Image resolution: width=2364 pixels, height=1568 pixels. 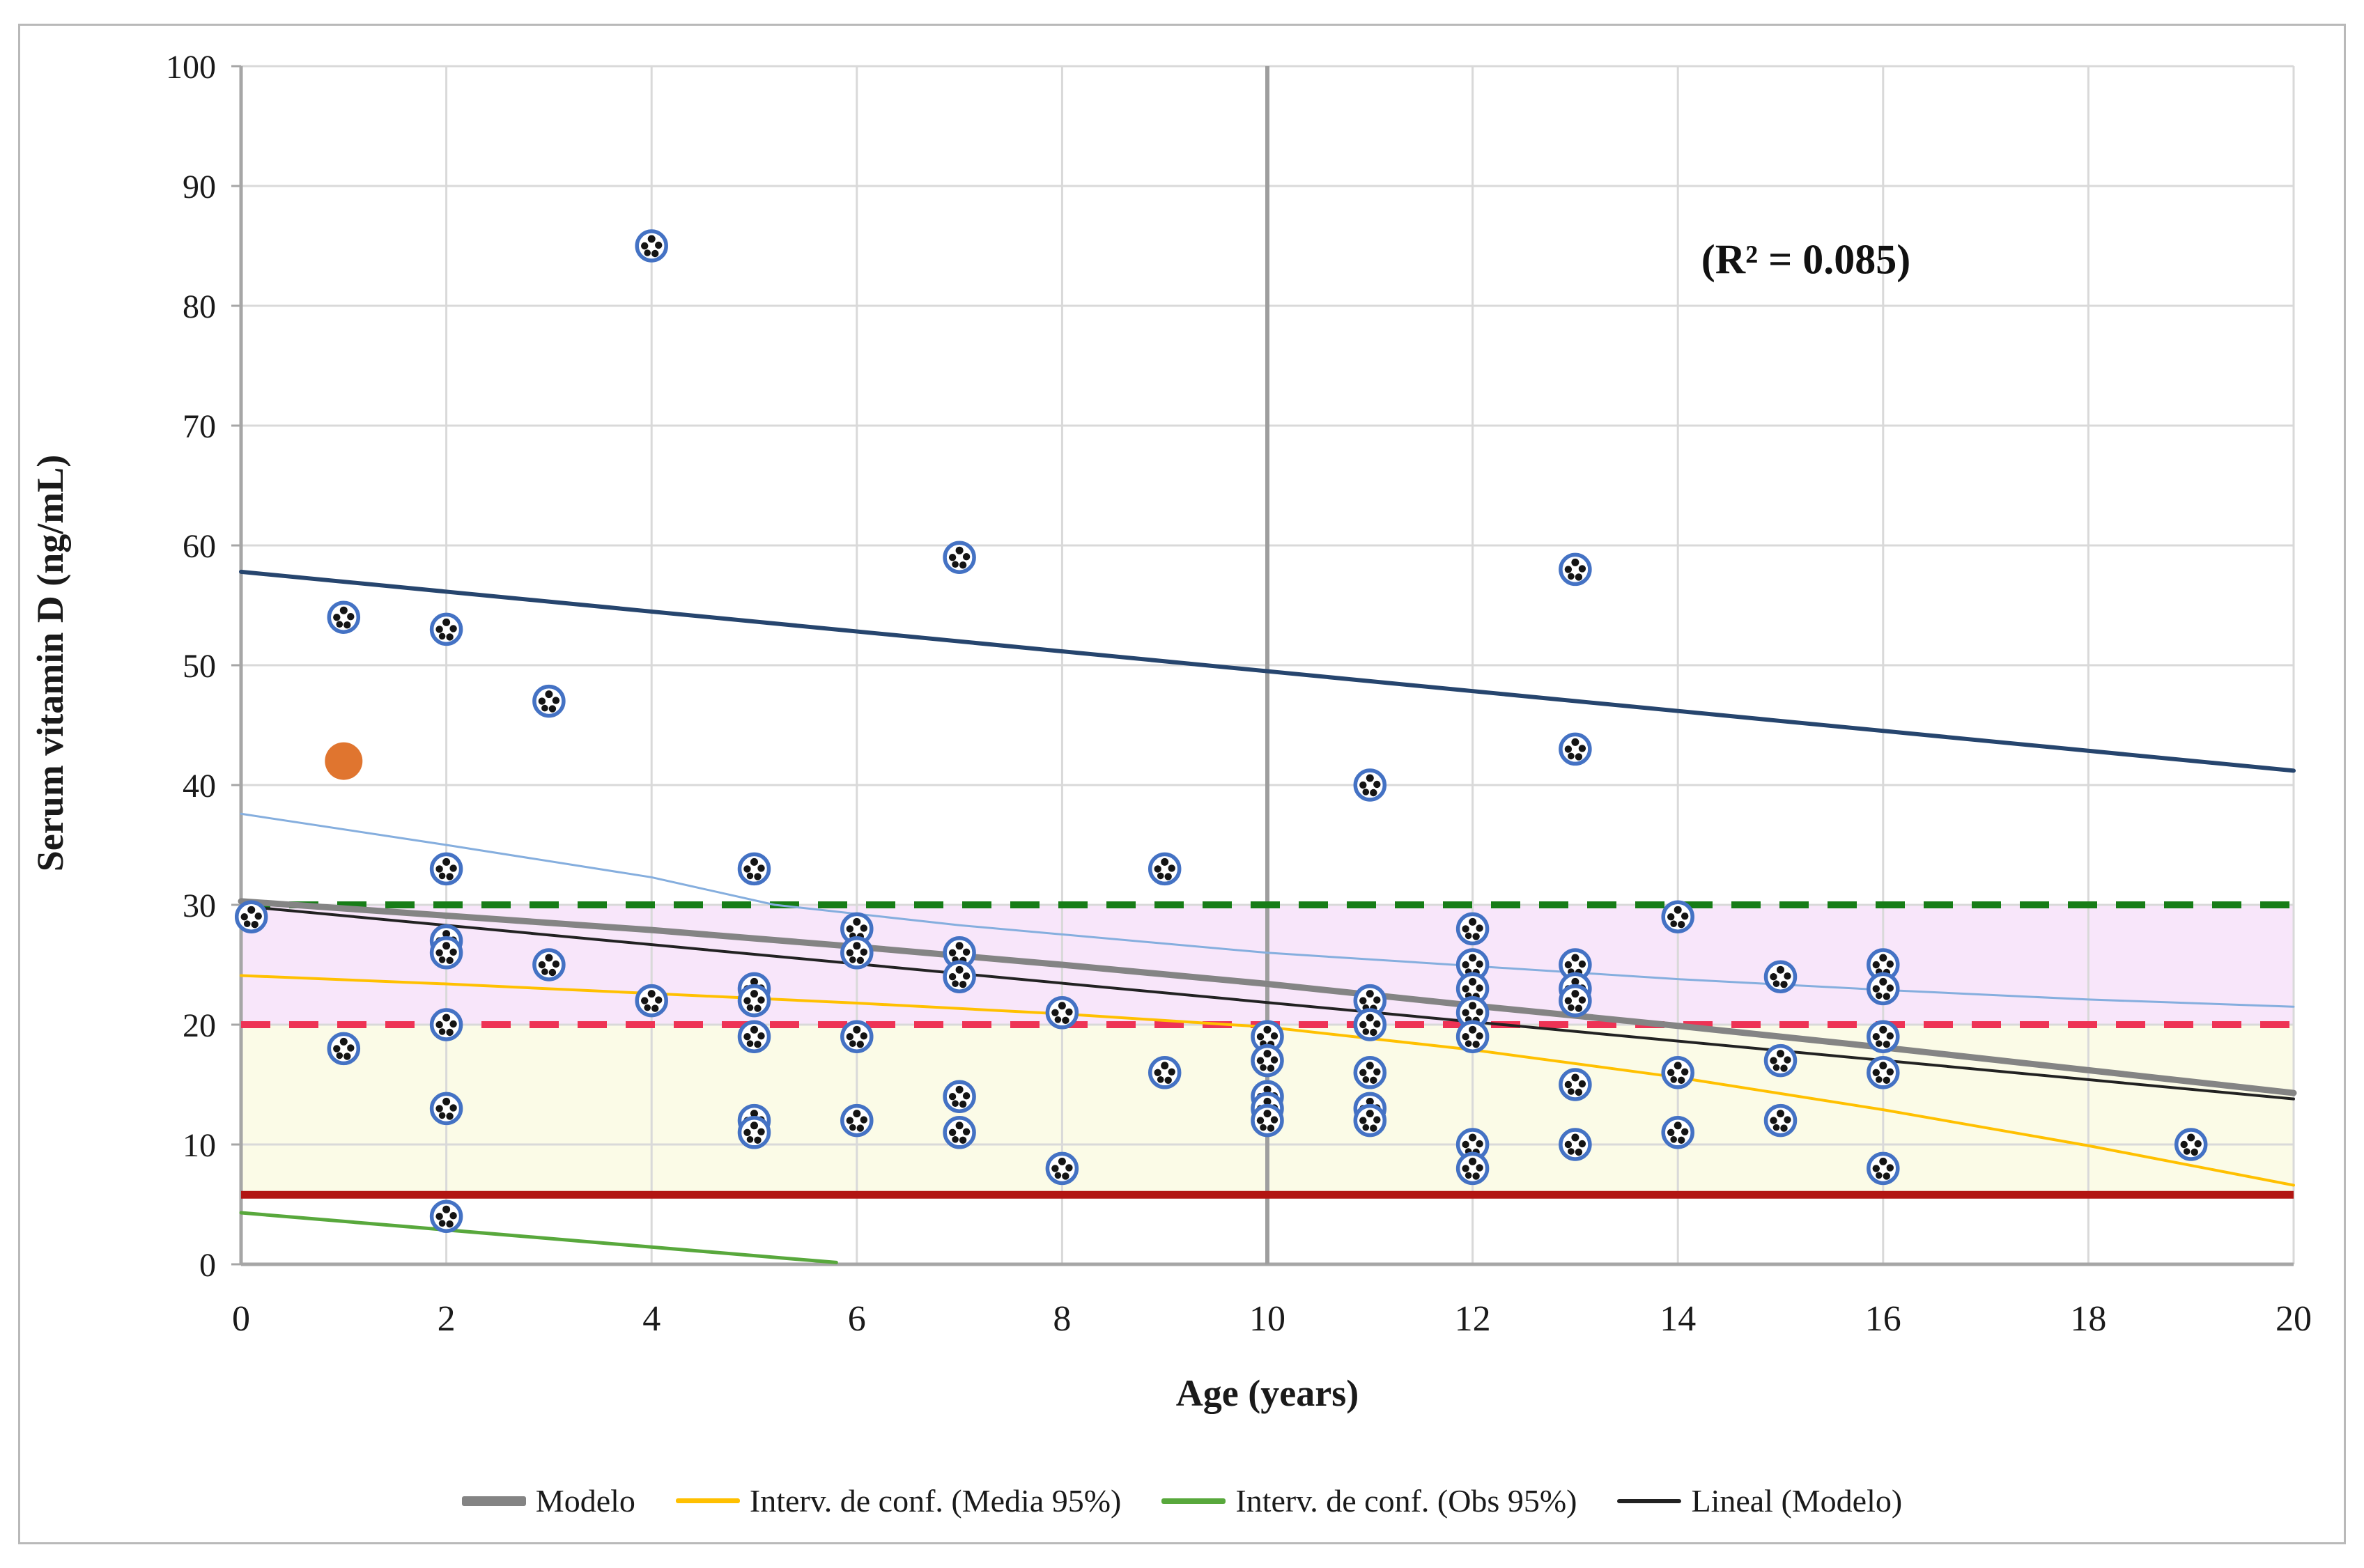 What do you see at coordinates (199, 786) in the screenshot?
I see `y-tick-label-40: 40` at bounding box center [199, 786].